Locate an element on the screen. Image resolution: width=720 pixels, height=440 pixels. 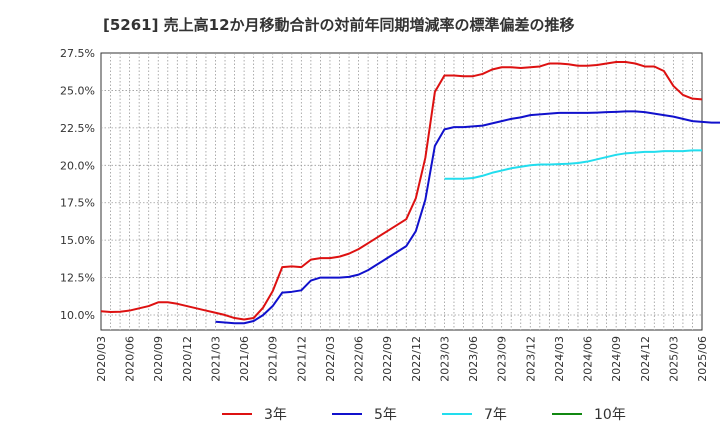
legend-label: 3年 is located at coordinates (275, 415).